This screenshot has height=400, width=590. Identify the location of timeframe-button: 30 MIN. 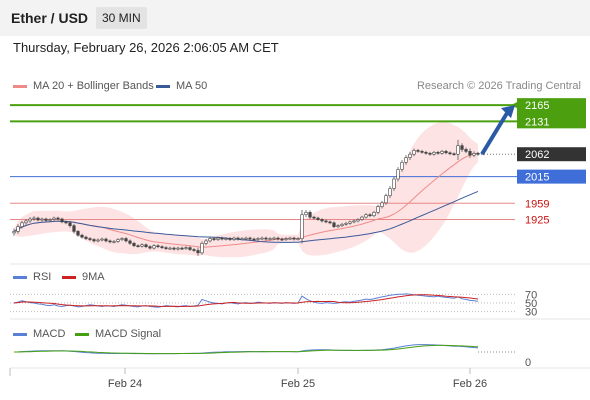
(121, 18).